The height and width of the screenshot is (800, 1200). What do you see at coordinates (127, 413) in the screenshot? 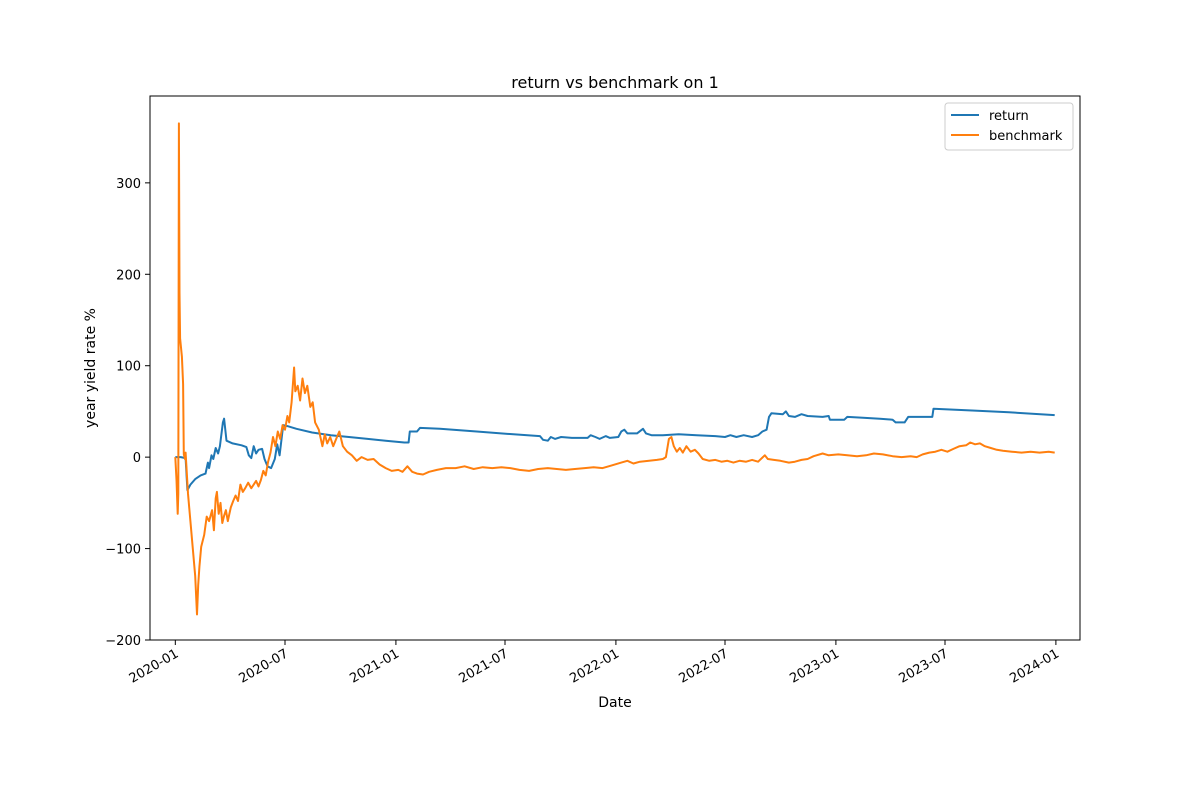
I see `y-axis: −200 −100 0 100 200 300` at bounding box center [127, 413].